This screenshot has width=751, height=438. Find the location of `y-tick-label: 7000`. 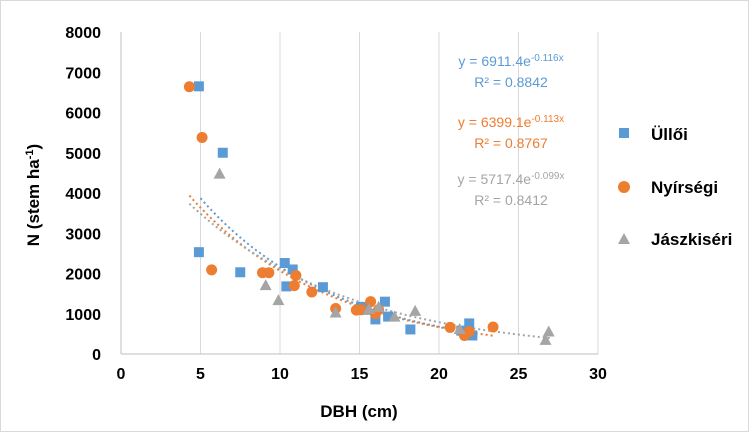

y-tick-label: 7000 is located at coordinates (83, 73).